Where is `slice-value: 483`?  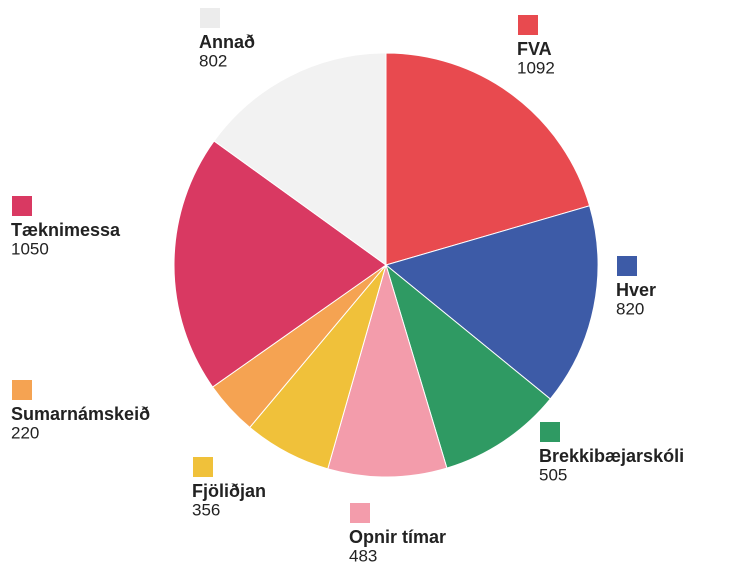
slice-value: 483 is located at coordinates (363, 555).